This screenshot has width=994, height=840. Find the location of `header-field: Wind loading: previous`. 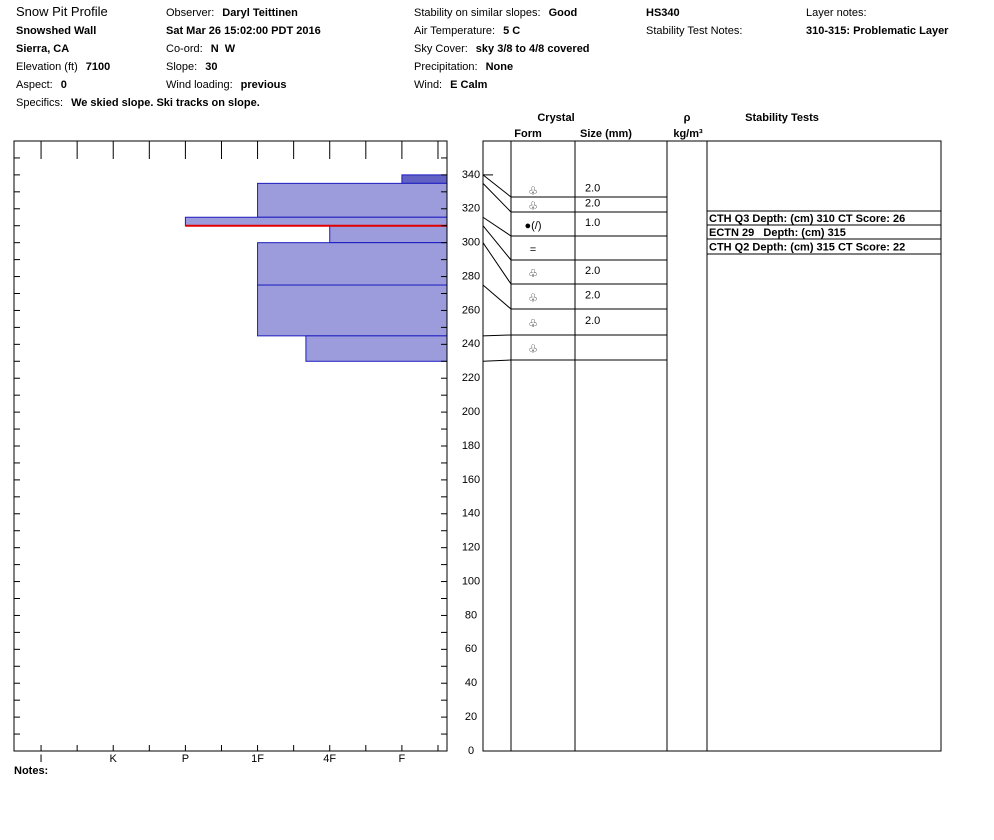

header-field: Wind loading: previous is located at coordinates (226, 85).